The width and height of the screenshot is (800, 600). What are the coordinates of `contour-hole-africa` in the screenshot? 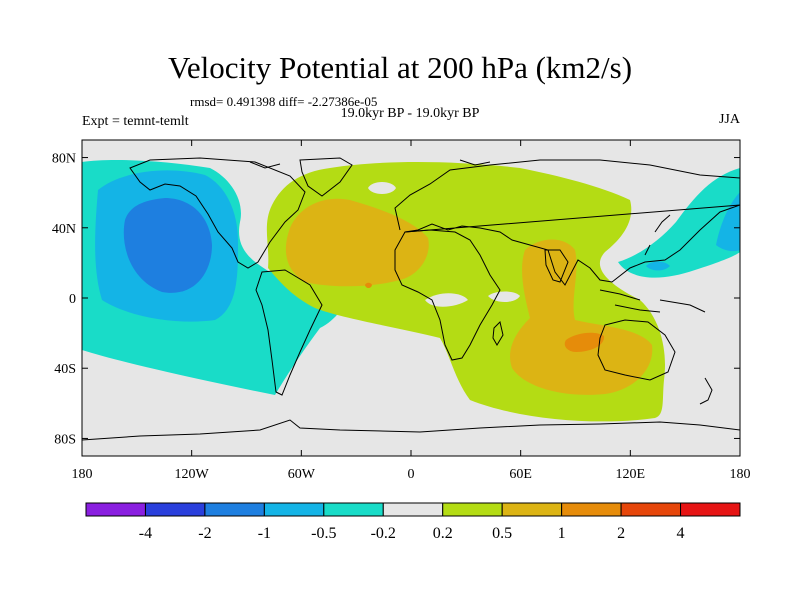 It's located at (504, 296).